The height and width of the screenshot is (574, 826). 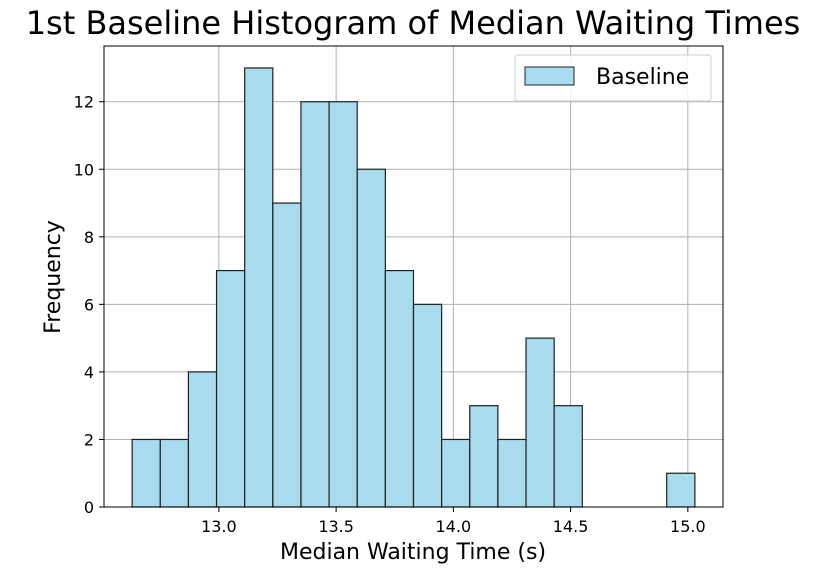 I want to click on y-tick-label: 12, so click(x=84, y=102).